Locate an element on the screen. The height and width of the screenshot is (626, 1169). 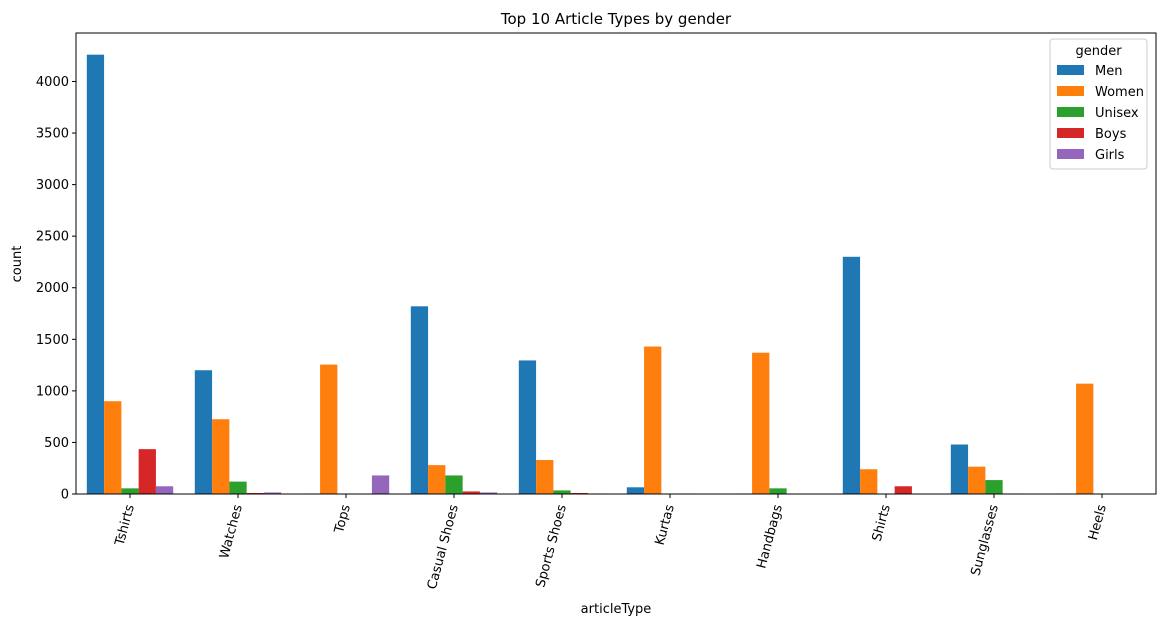
bar-boys-shirts is located at coordinates (903, 490).